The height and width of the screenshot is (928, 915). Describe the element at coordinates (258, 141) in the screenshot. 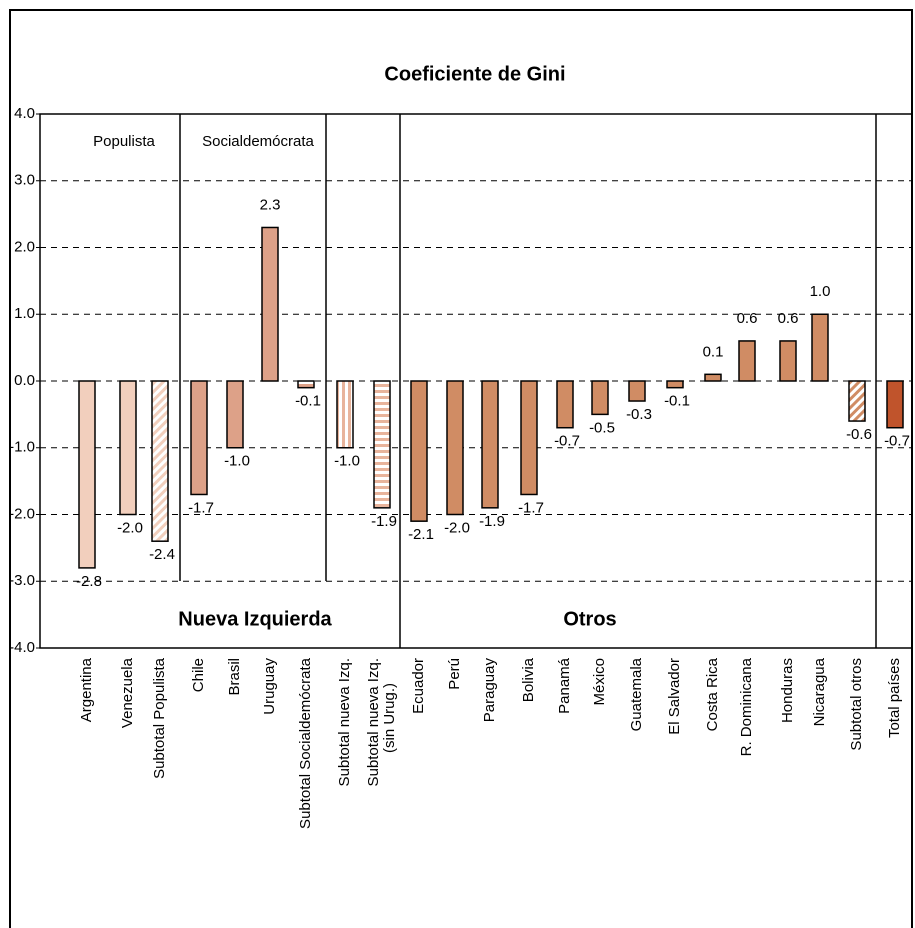

I see `group-label: Socialdemócrata` at that location.